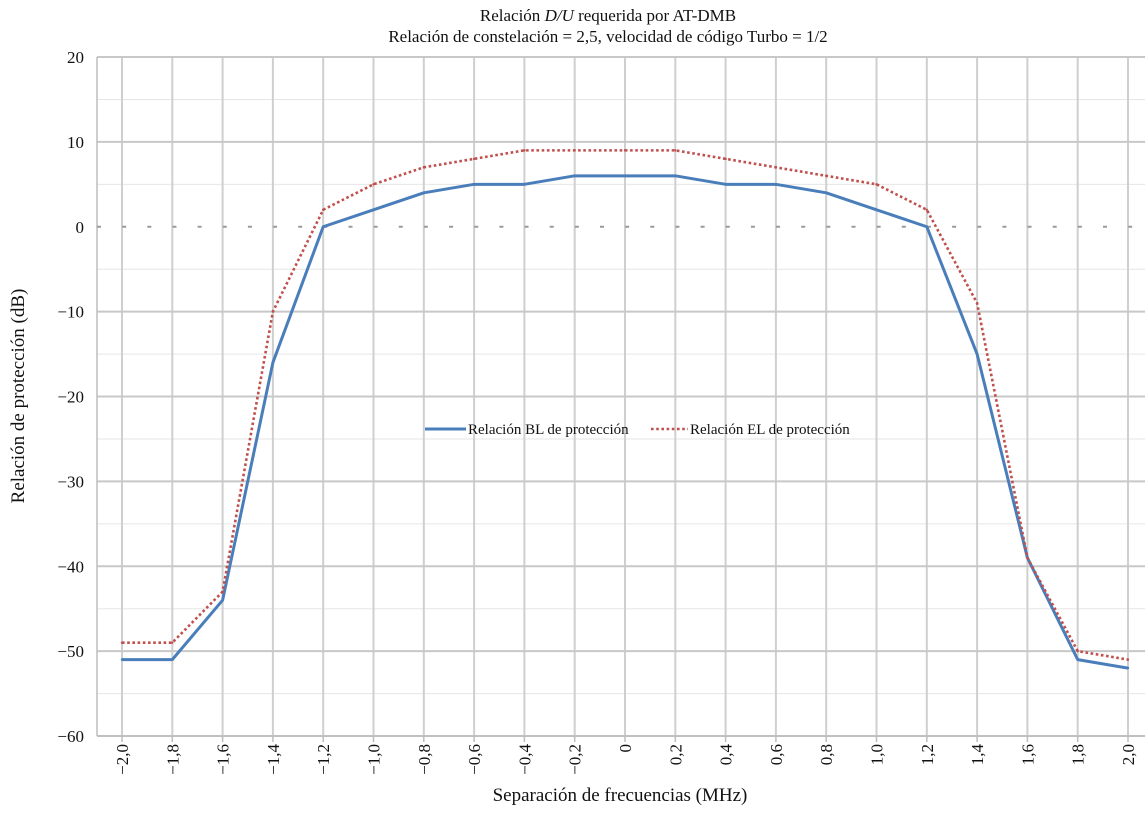 Image resolution: width=1145 pixels, height=823 pixels. What do you see at coordinates (70, 481) in the screenshot?
I see `y-tick-label: −30` at bounding box center [70, 481].